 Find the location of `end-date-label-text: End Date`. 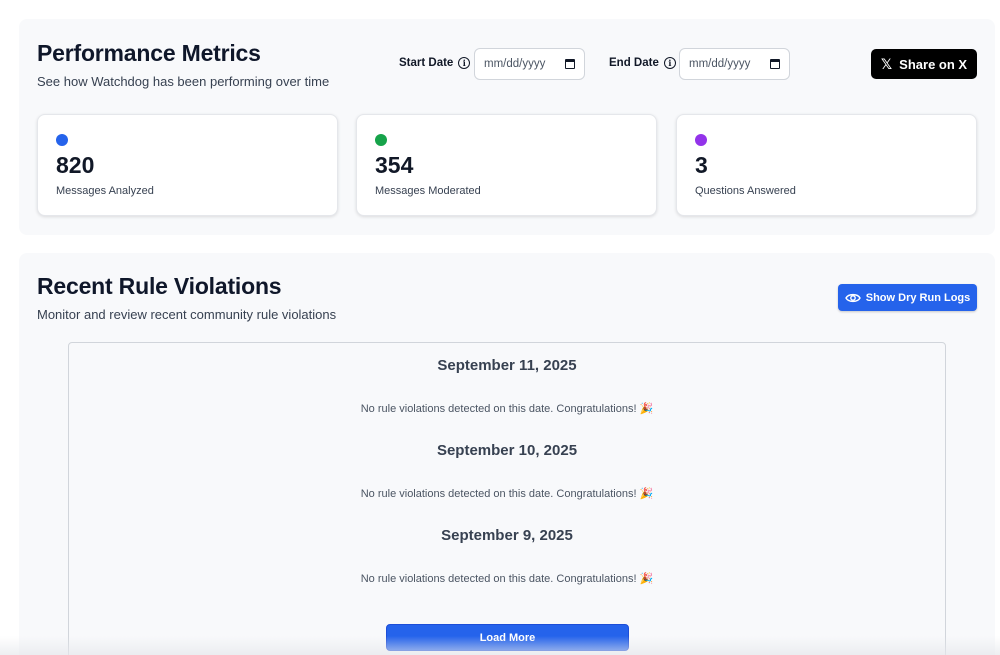

end-date-label-text: End Date is located at coordinates (634, 63).